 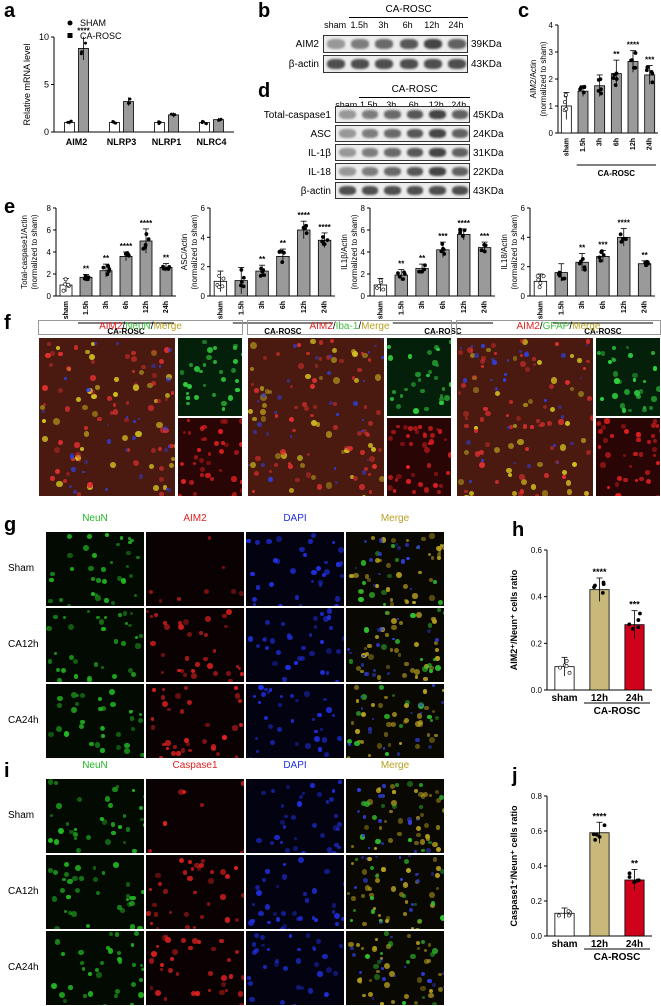 What do you see at coordinates (363, 230) in the screenshot?
I see `y-tick-label: 6` at bounding box center [363, 230].